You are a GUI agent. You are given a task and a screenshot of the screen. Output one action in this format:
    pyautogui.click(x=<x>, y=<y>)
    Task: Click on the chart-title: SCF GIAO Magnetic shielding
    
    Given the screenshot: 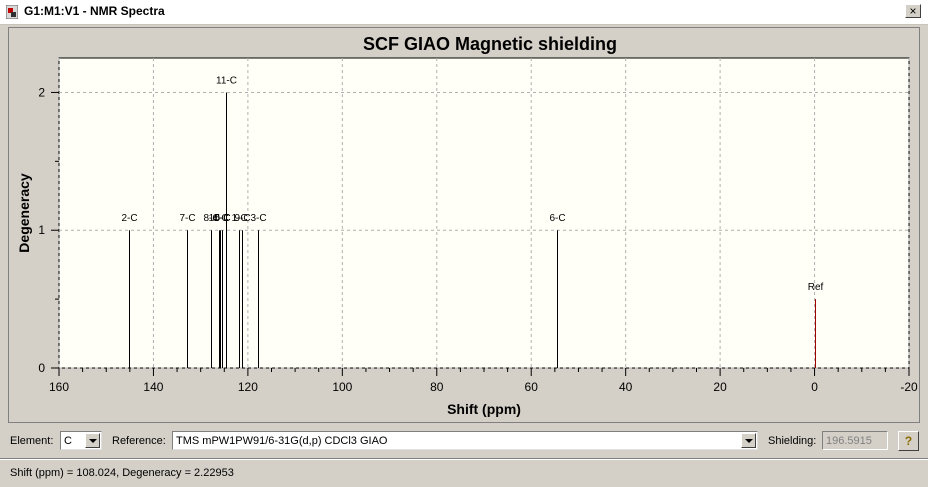 What is the action you would take?
    pyautogui.click(x=490, y=44)
    